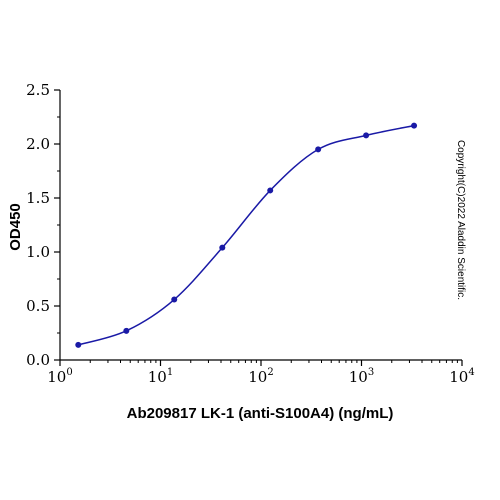 This screenshot has height=500, width=500. I want to click on x-tick-label: 10⁴, so click(461, 376).